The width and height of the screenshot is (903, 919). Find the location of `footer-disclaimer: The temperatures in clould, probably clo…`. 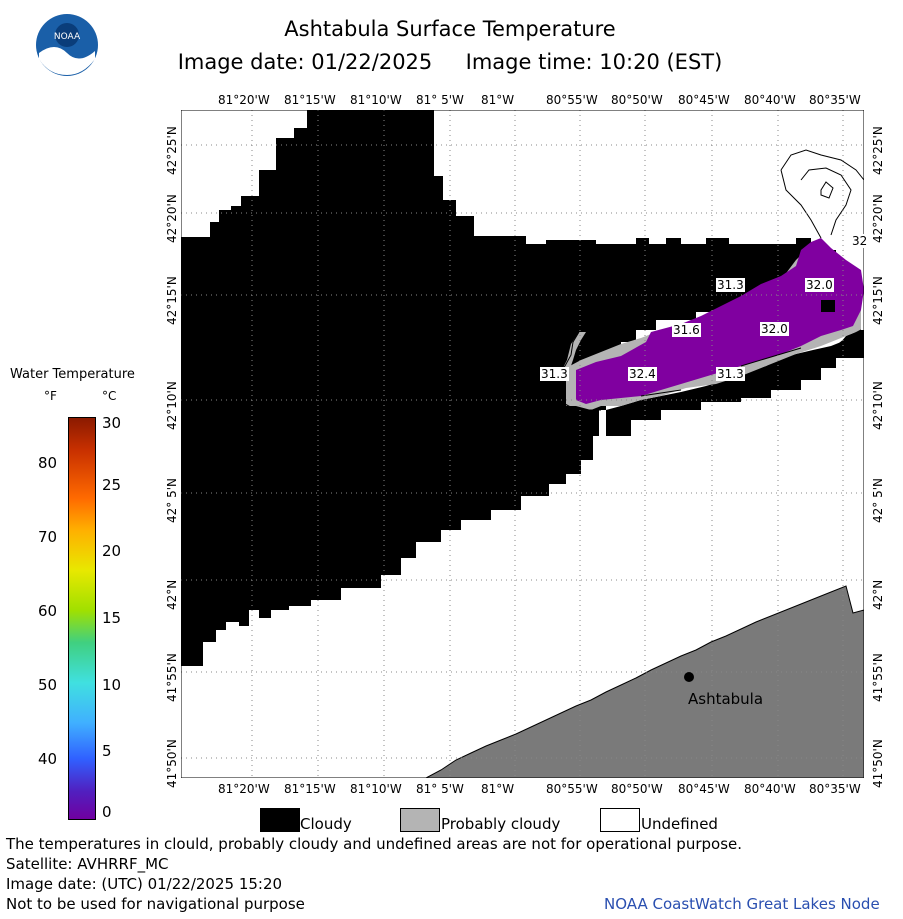

footer-disclaimer: The temperatures in clould, probably clo… is located at coordinates (374, 844).